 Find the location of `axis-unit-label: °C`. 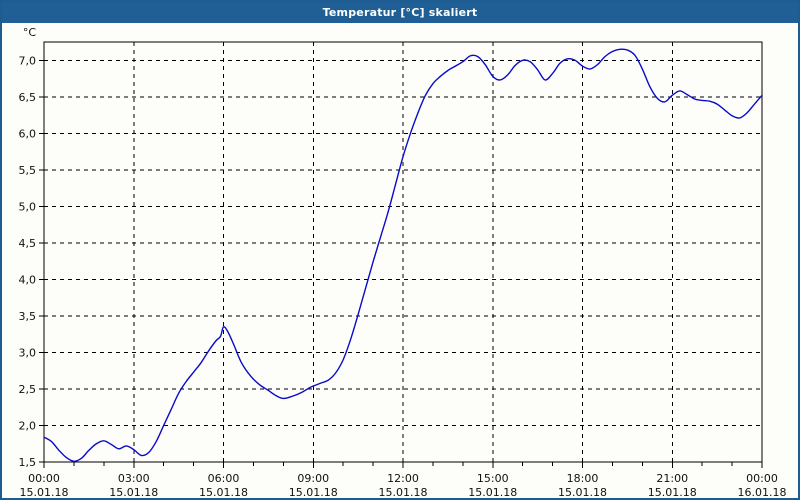

axis-unit-label: °C is located at coordinates (30, 32).